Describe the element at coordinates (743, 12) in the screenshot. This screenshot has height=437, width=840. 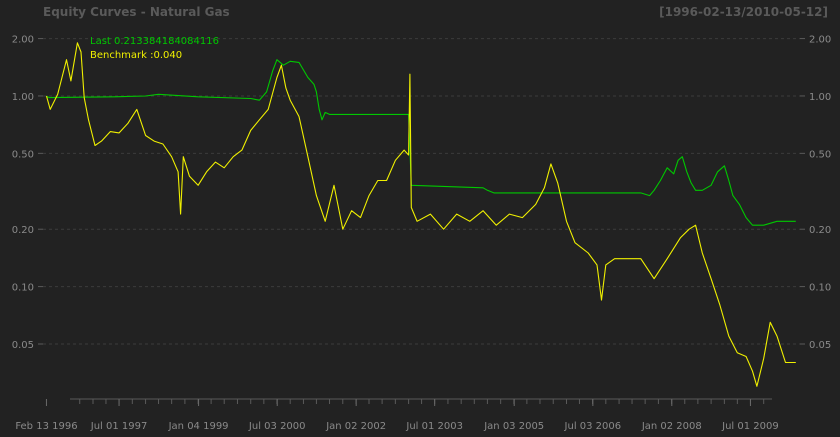
I see `date-range-label: [1996-02-13/2010-05-12]` at that location.